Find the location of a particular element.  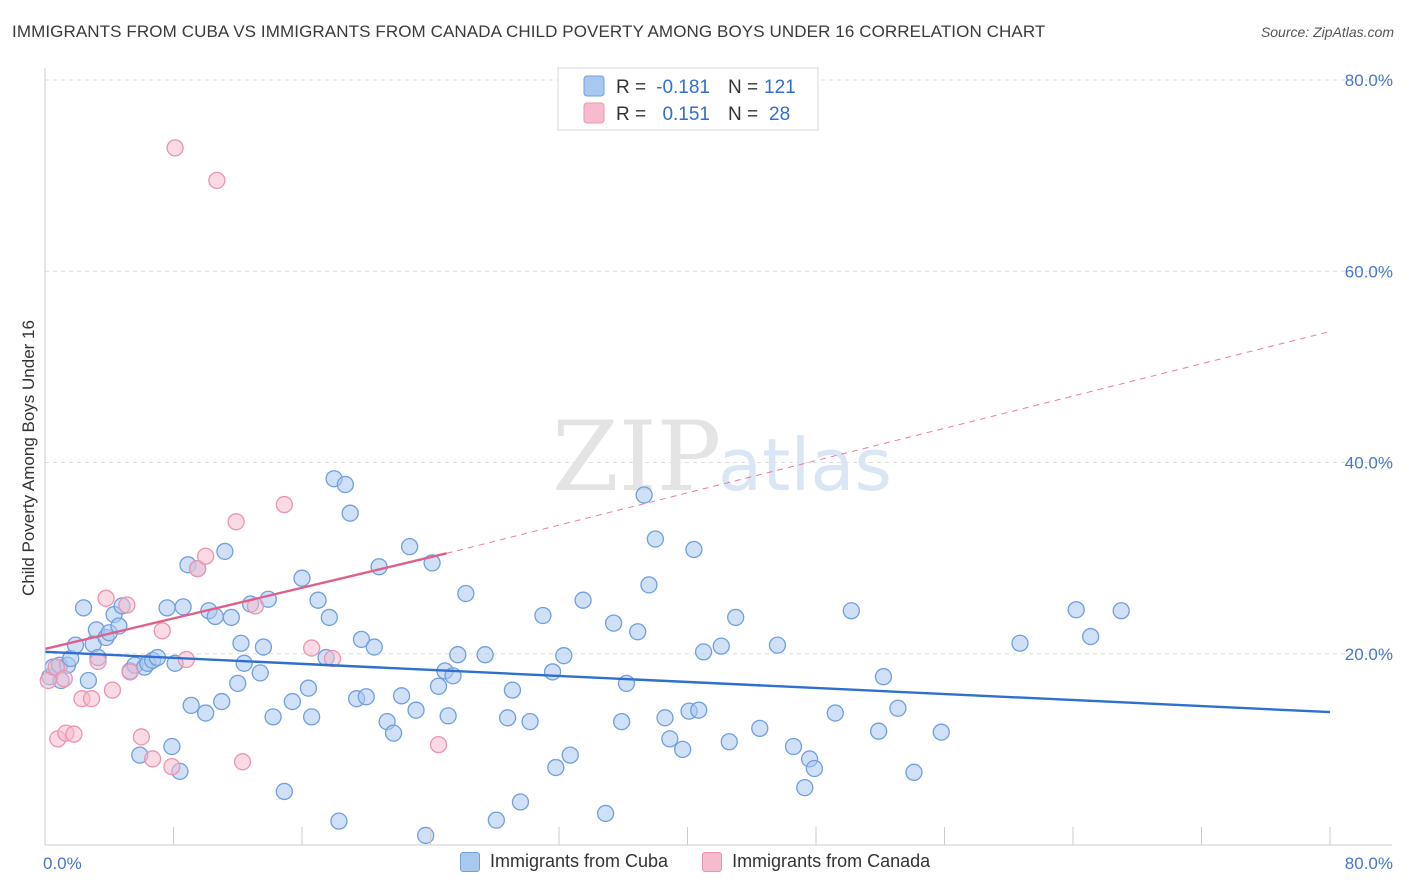

y-axis-label: Child Poverty Among Boys Under 16 is located at coordinates (28, 458).